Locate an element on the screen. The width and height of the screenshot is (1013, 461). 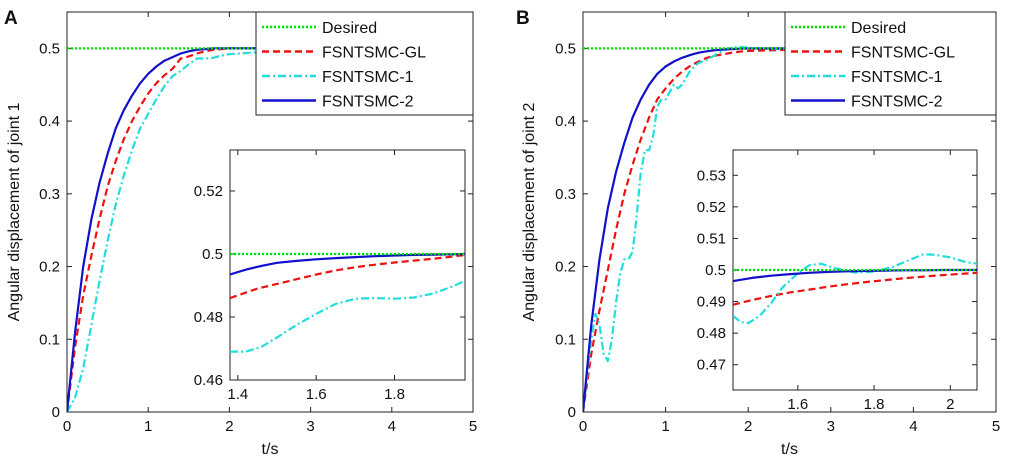
inset-y-tick-label: 0.46 is located at coordinates (208, 380).